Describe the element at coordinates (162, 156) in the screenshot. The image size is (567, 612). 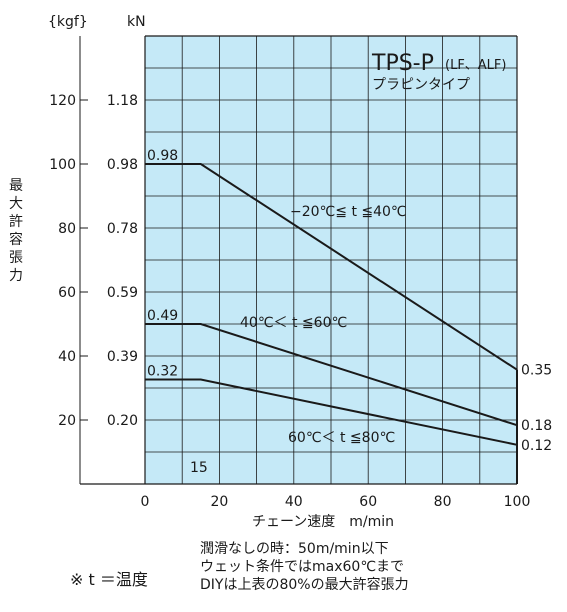
I see `series-start-label: 0.98` at that location.